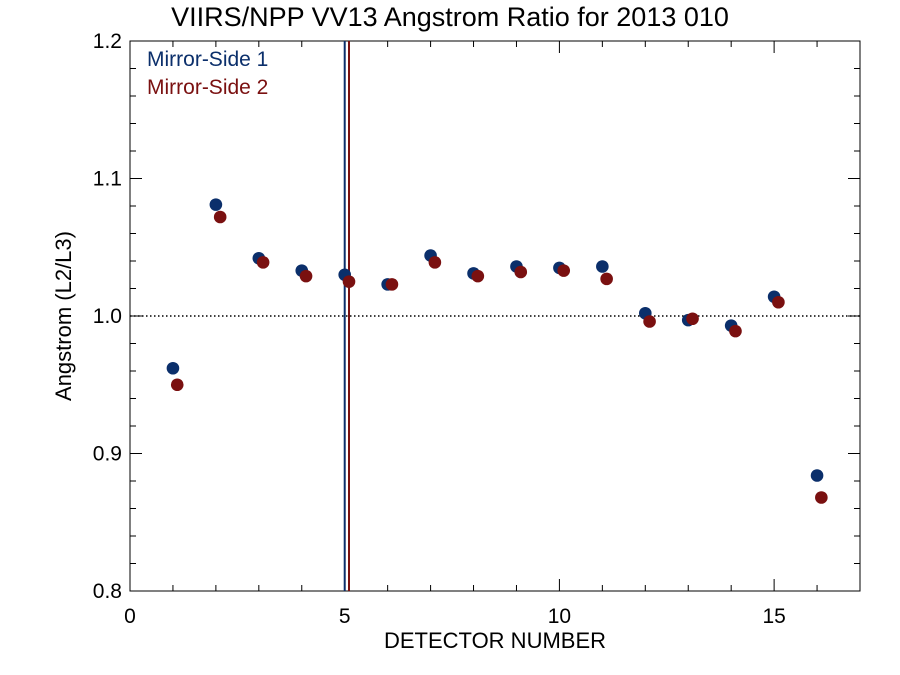  Describe the element at coordinates (130, 616) in the screenshot. I see `x-tick-label: 0` at that location.